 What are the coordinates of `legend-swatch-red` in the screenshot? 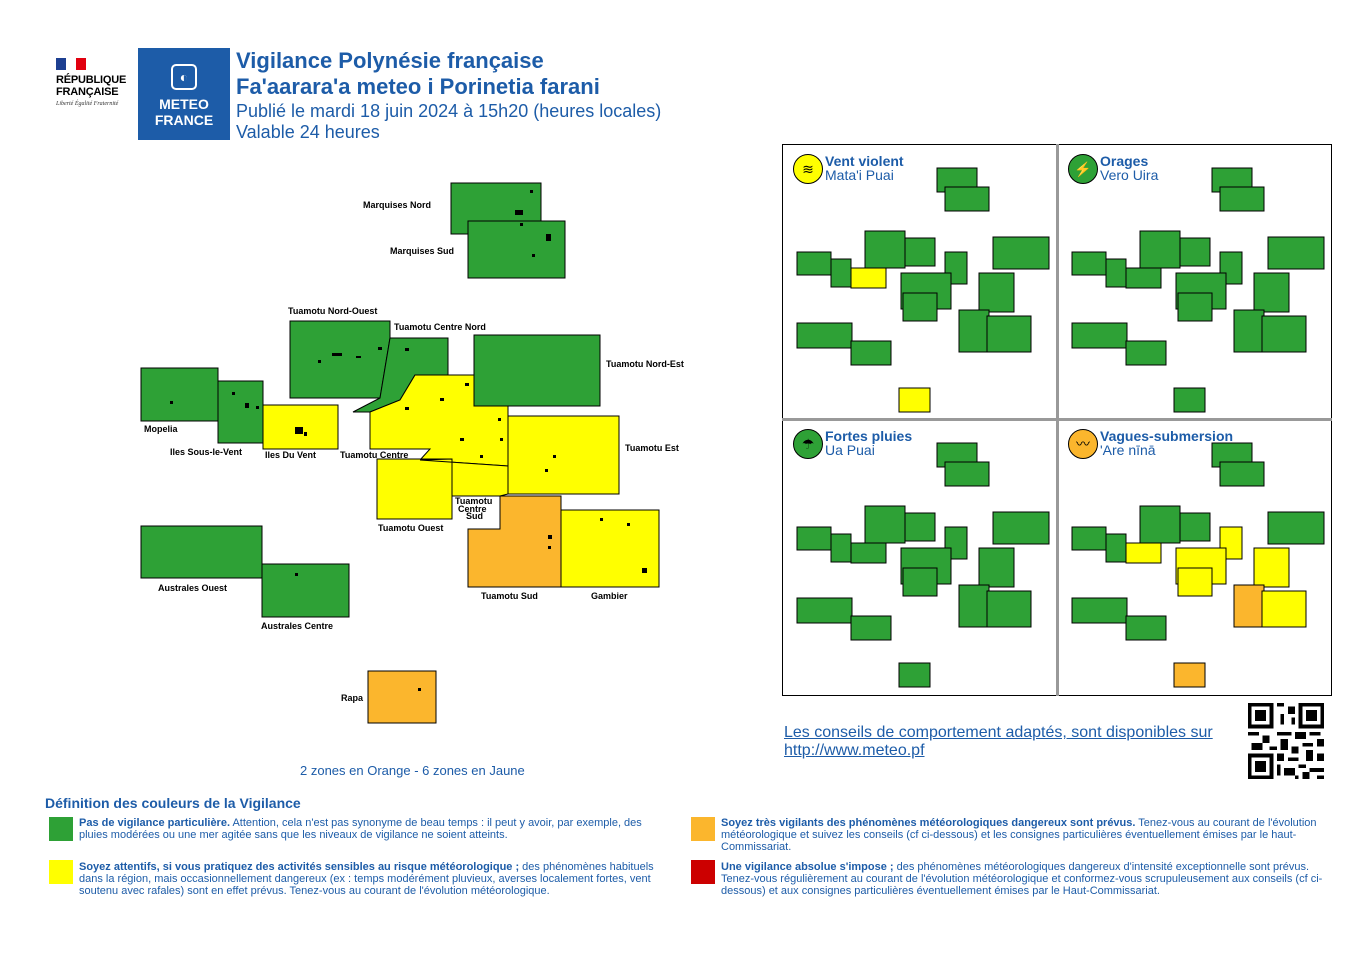 It's located at (703, 872).